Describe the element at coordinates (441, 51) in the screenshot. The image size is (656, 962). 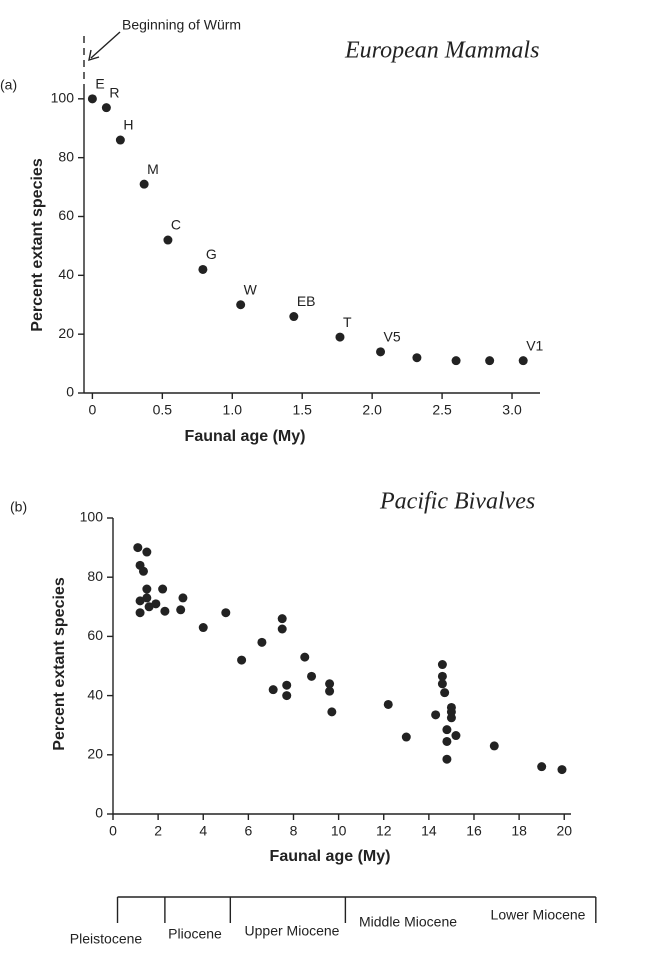
I see `handwritten-title: European Mammals` at that location.